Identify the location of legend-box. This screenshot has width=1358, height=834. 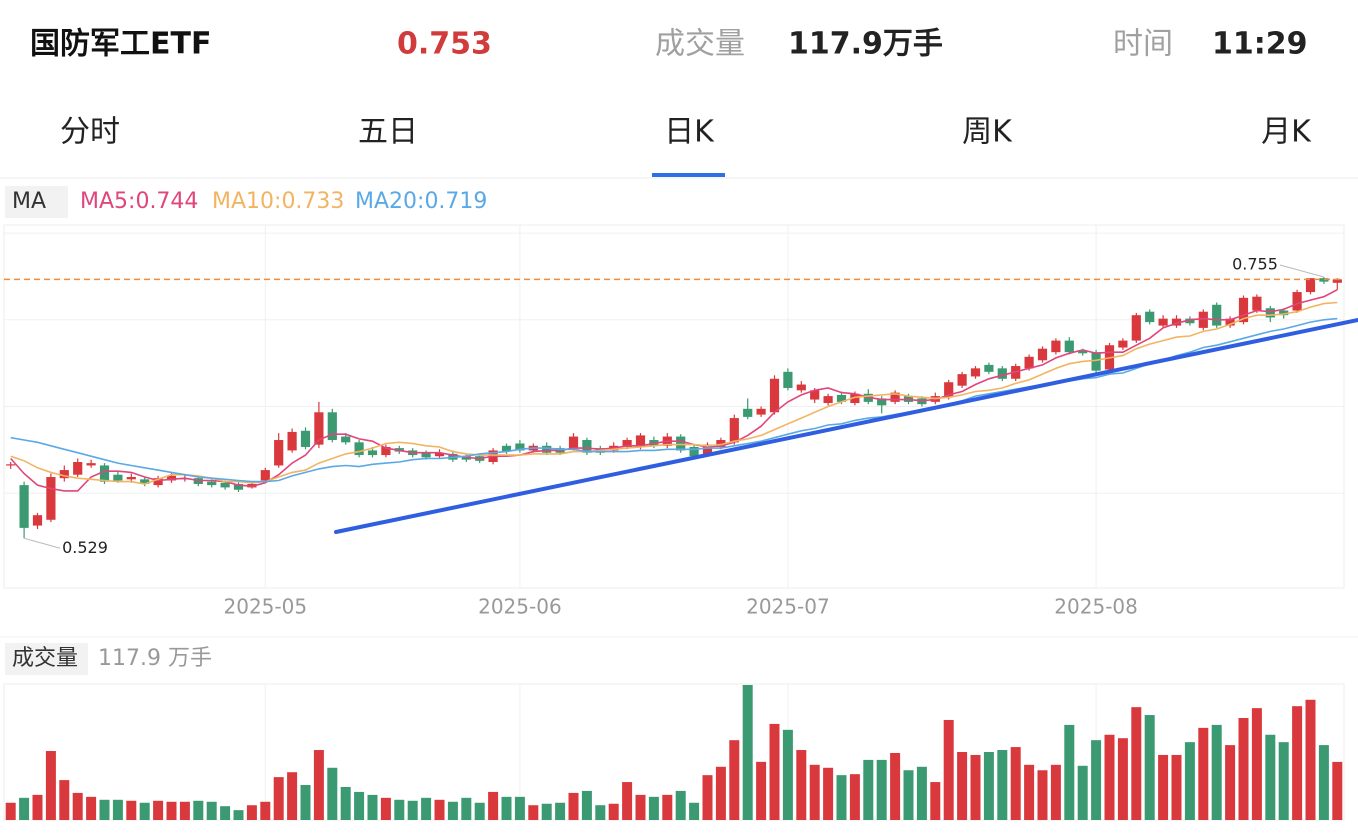
(36, 202).